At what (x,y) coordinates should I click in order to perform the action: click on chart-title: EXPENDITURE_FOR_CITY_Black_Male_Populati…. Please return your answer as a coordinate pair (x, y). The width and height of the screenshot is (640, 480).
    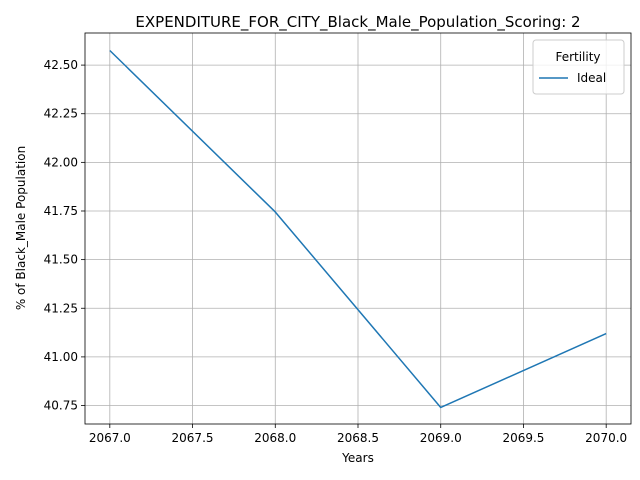
    Looking at the image, I should click on (357, 22).